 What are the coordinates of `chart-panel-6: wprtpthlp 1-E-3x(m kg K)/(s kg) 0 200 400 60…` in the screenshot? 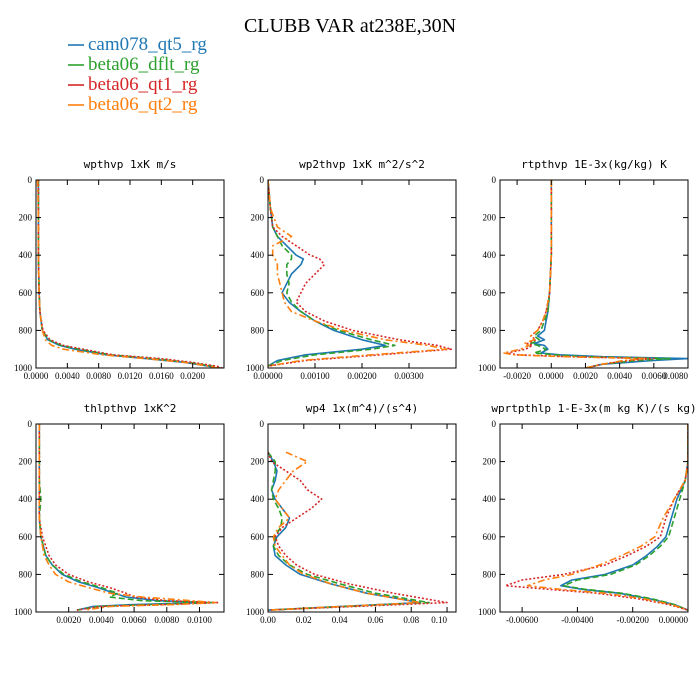 It's located at (587, 513).